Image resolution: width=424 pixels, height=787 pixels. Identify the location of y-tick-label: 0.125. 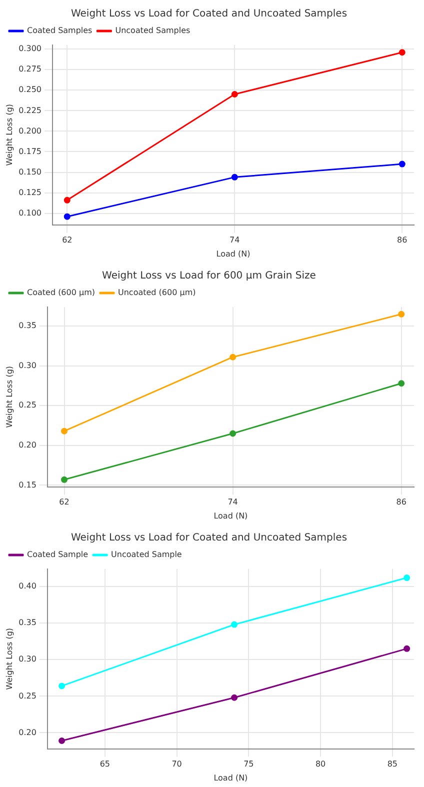
(30, 192).